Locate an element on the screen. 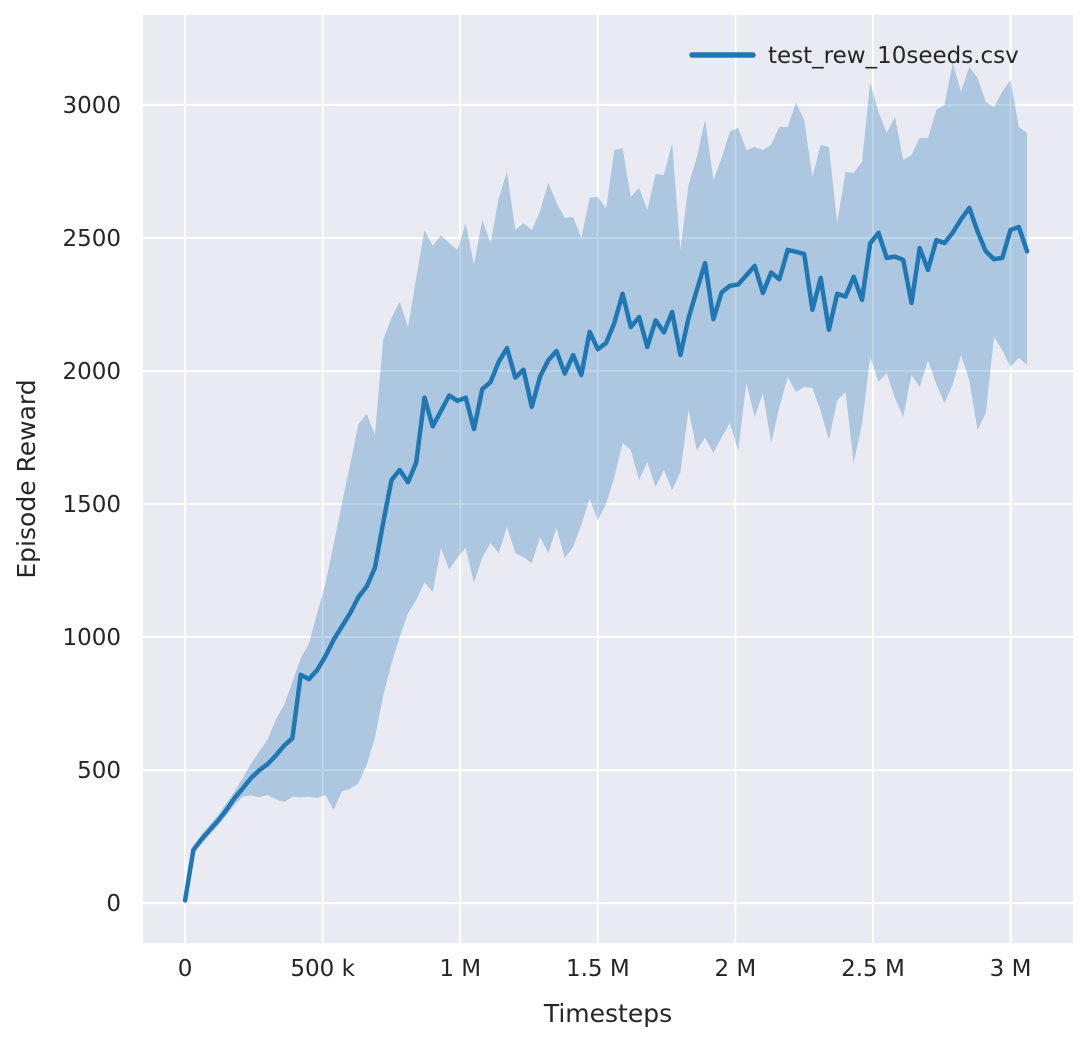 Image resolution: width=1092 pixels, height=1050 pixels. x-tick-label: 2.5 M is located at coordinates (873, 969).